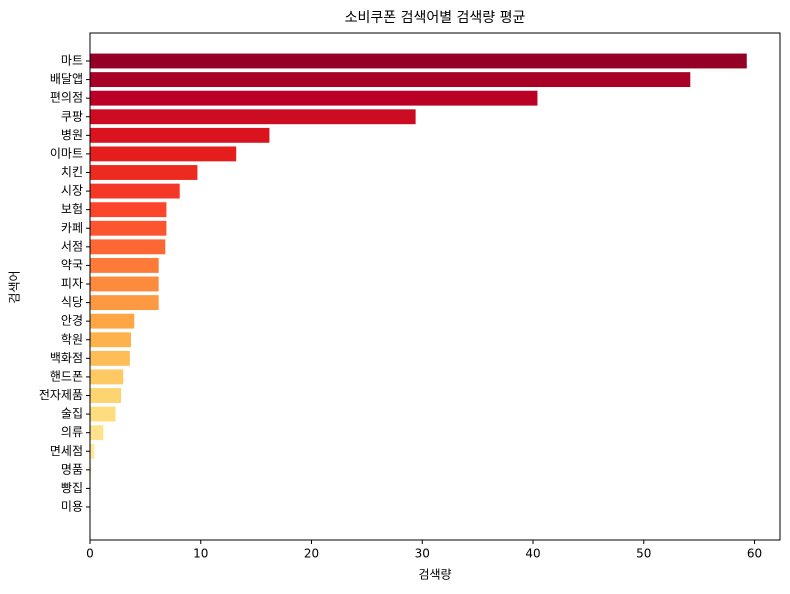 The width and height of the screenshot is (790, 594). What do you see at coordinates (72, 414) in the screenshot?
I see `y-tick-label: 술집` at bounding box center [72, 414].